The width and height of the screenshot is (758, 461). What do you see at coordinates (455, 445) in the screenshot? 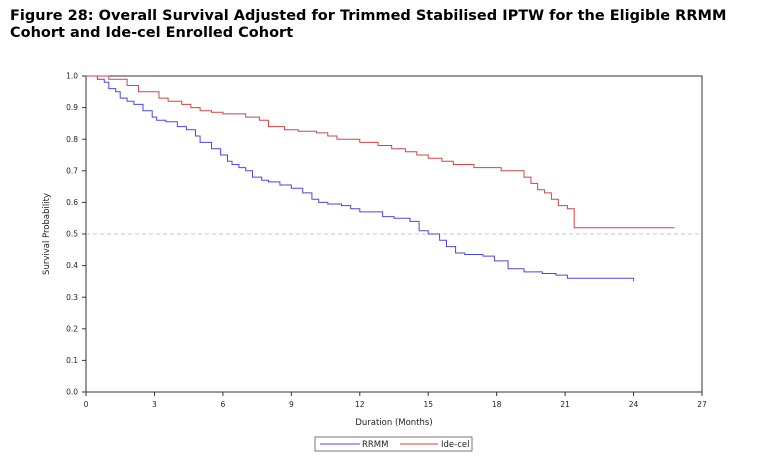
I see `legend-label-ide-cel: Ide-cel` at bounding box center [455, 445].